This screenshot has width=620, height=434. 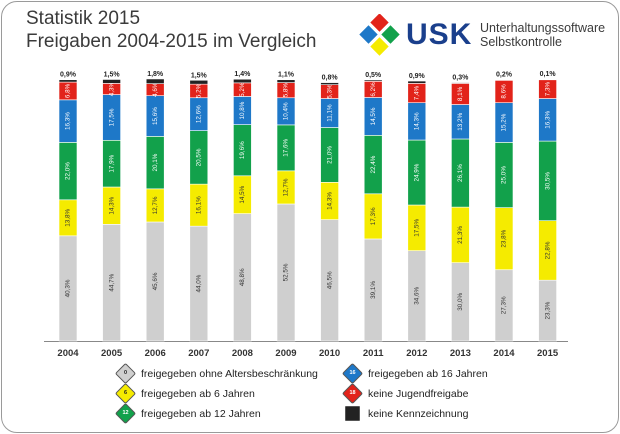 I want to click on bar-stack-2007: 44,0% 16,1% 20,5% 12,6% 5,2% 1,5%, so click(x=199, y=207).